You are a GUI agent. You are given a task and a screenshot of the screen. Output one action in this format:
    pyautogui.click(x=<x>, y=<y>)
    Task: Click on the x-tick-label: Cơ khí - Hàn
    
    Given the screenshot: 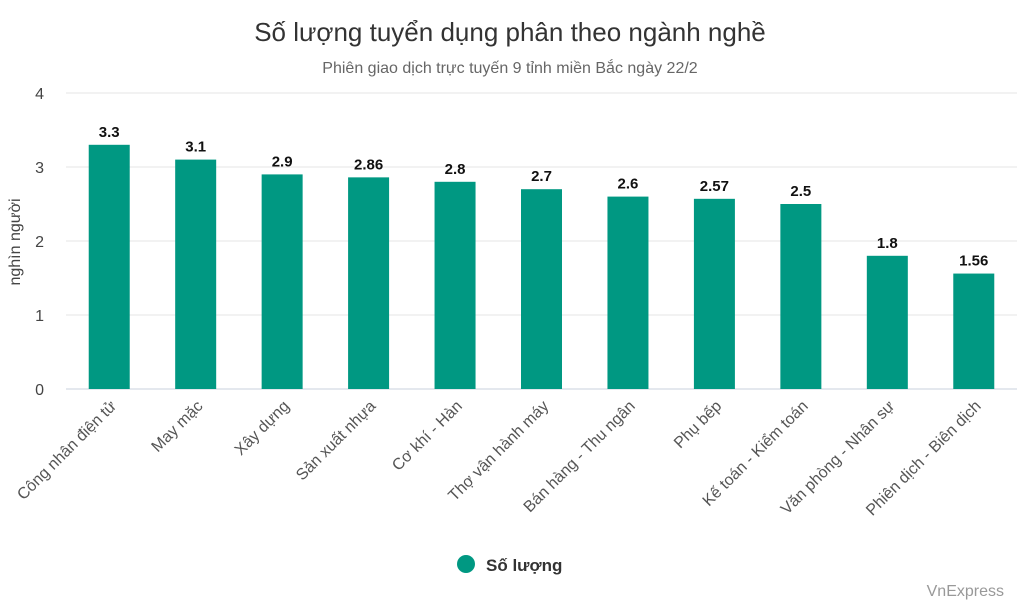 What is the action you would take?
    pyautogui.click(x=427, y=436)
    